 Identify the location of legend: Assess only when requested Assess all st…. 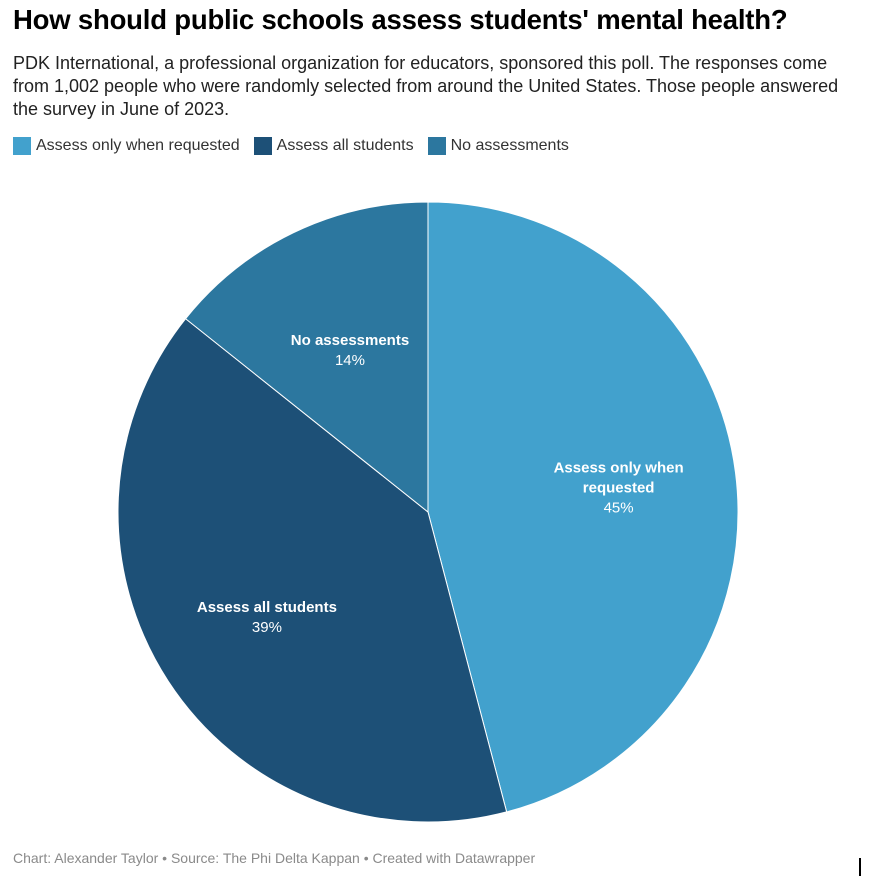
(298, 146).